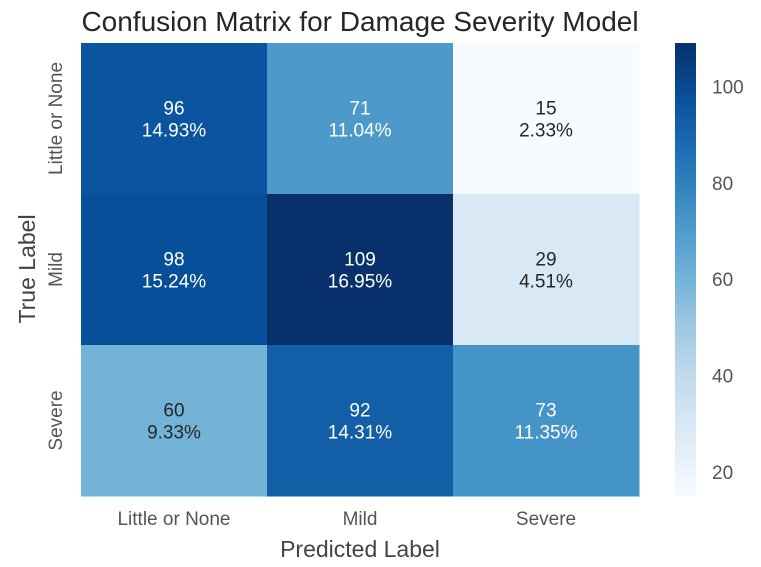 The image size is (761, 567). What do you see at coordinates (360, 433) in the screenshot?
I see `cell-percent-label: 14.31%` at bounding box center [360, 433].